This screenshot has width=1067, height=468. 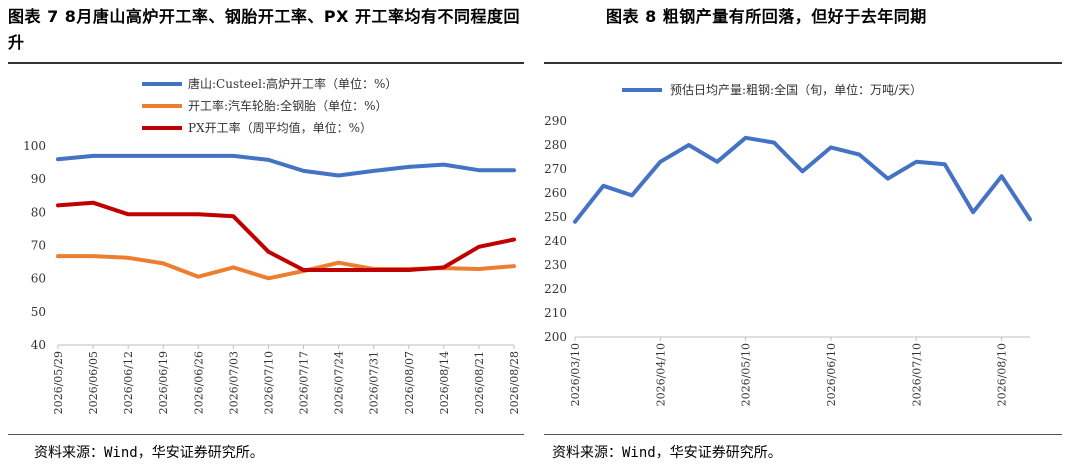 I want to click on chart1-title: 图表 7 8月唐山高炉开工率、钢胎开工率、PX 开工率均有不同程度回升, so click(x=264, y=29).